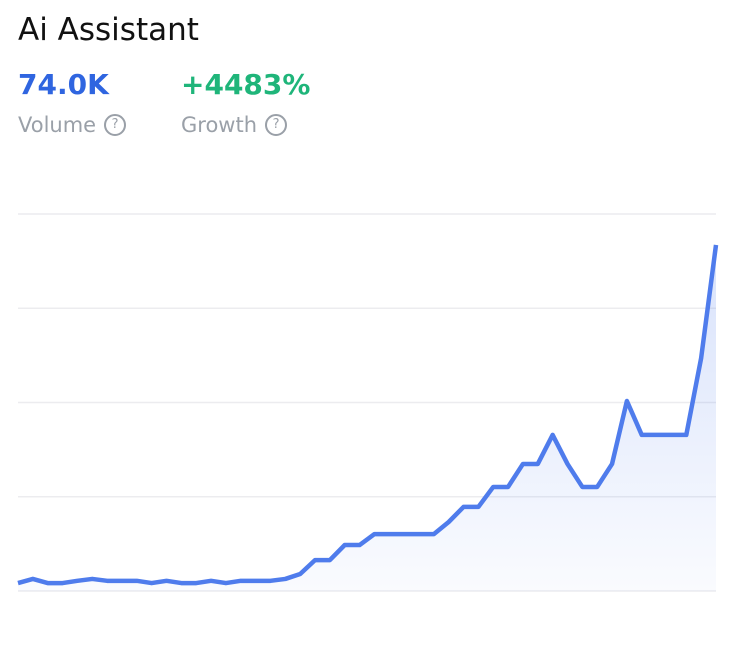  I want to click on growth-stat: +4483% Growth?, so click(245, 102).